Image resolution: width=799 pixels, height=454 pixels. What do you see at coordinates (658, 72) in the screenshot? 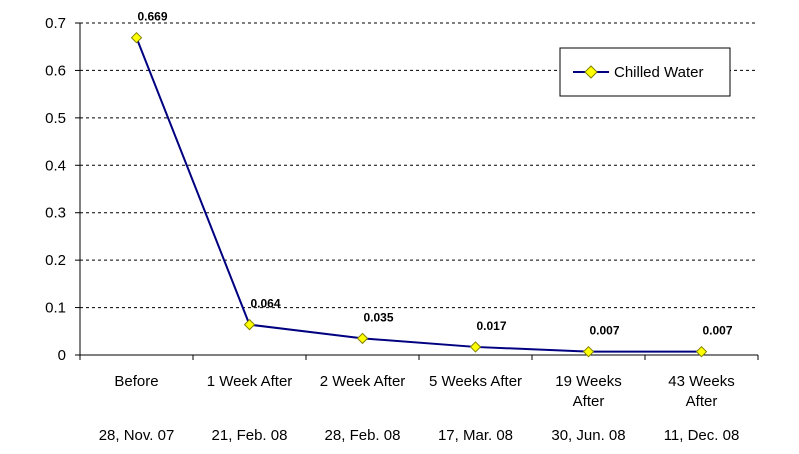
I see `legend-label: Chilled Water` at bounding box center [658, 72].